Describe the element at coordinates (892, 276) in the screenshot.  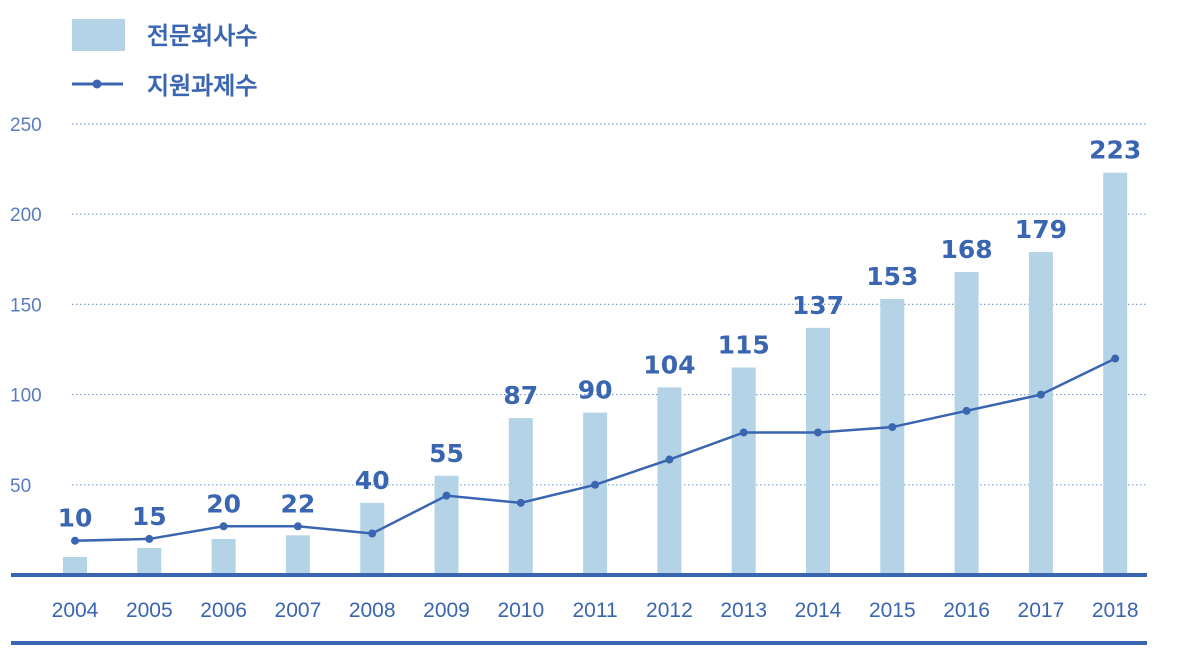
I see `data-label: 153` at that location.